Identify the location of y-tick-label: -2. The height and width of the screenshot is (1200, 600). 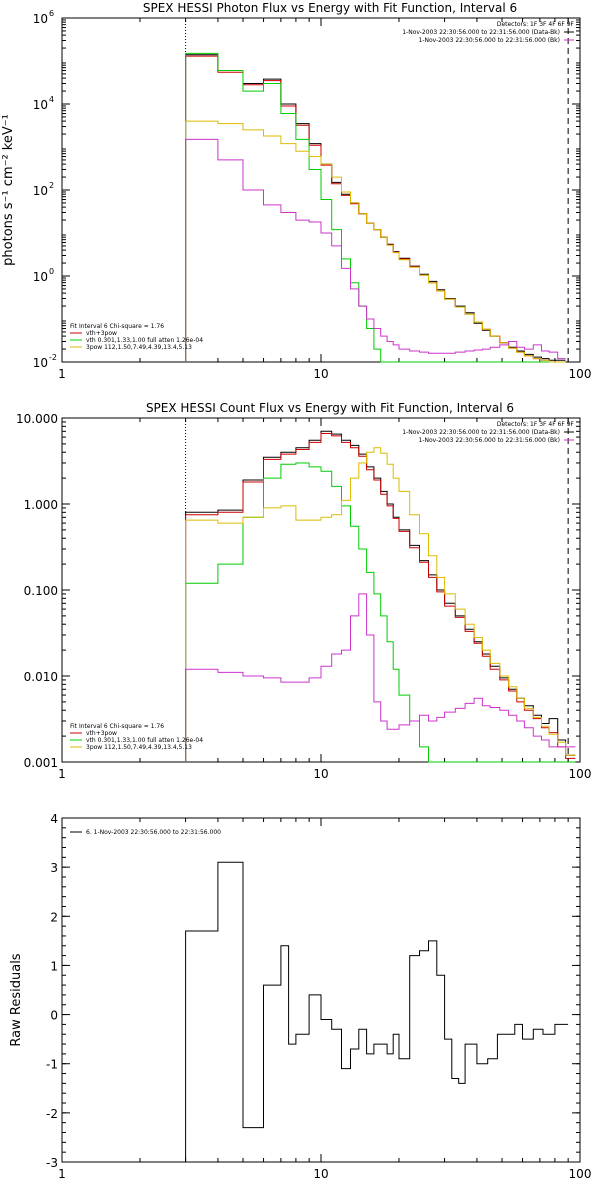
(52, 1114).